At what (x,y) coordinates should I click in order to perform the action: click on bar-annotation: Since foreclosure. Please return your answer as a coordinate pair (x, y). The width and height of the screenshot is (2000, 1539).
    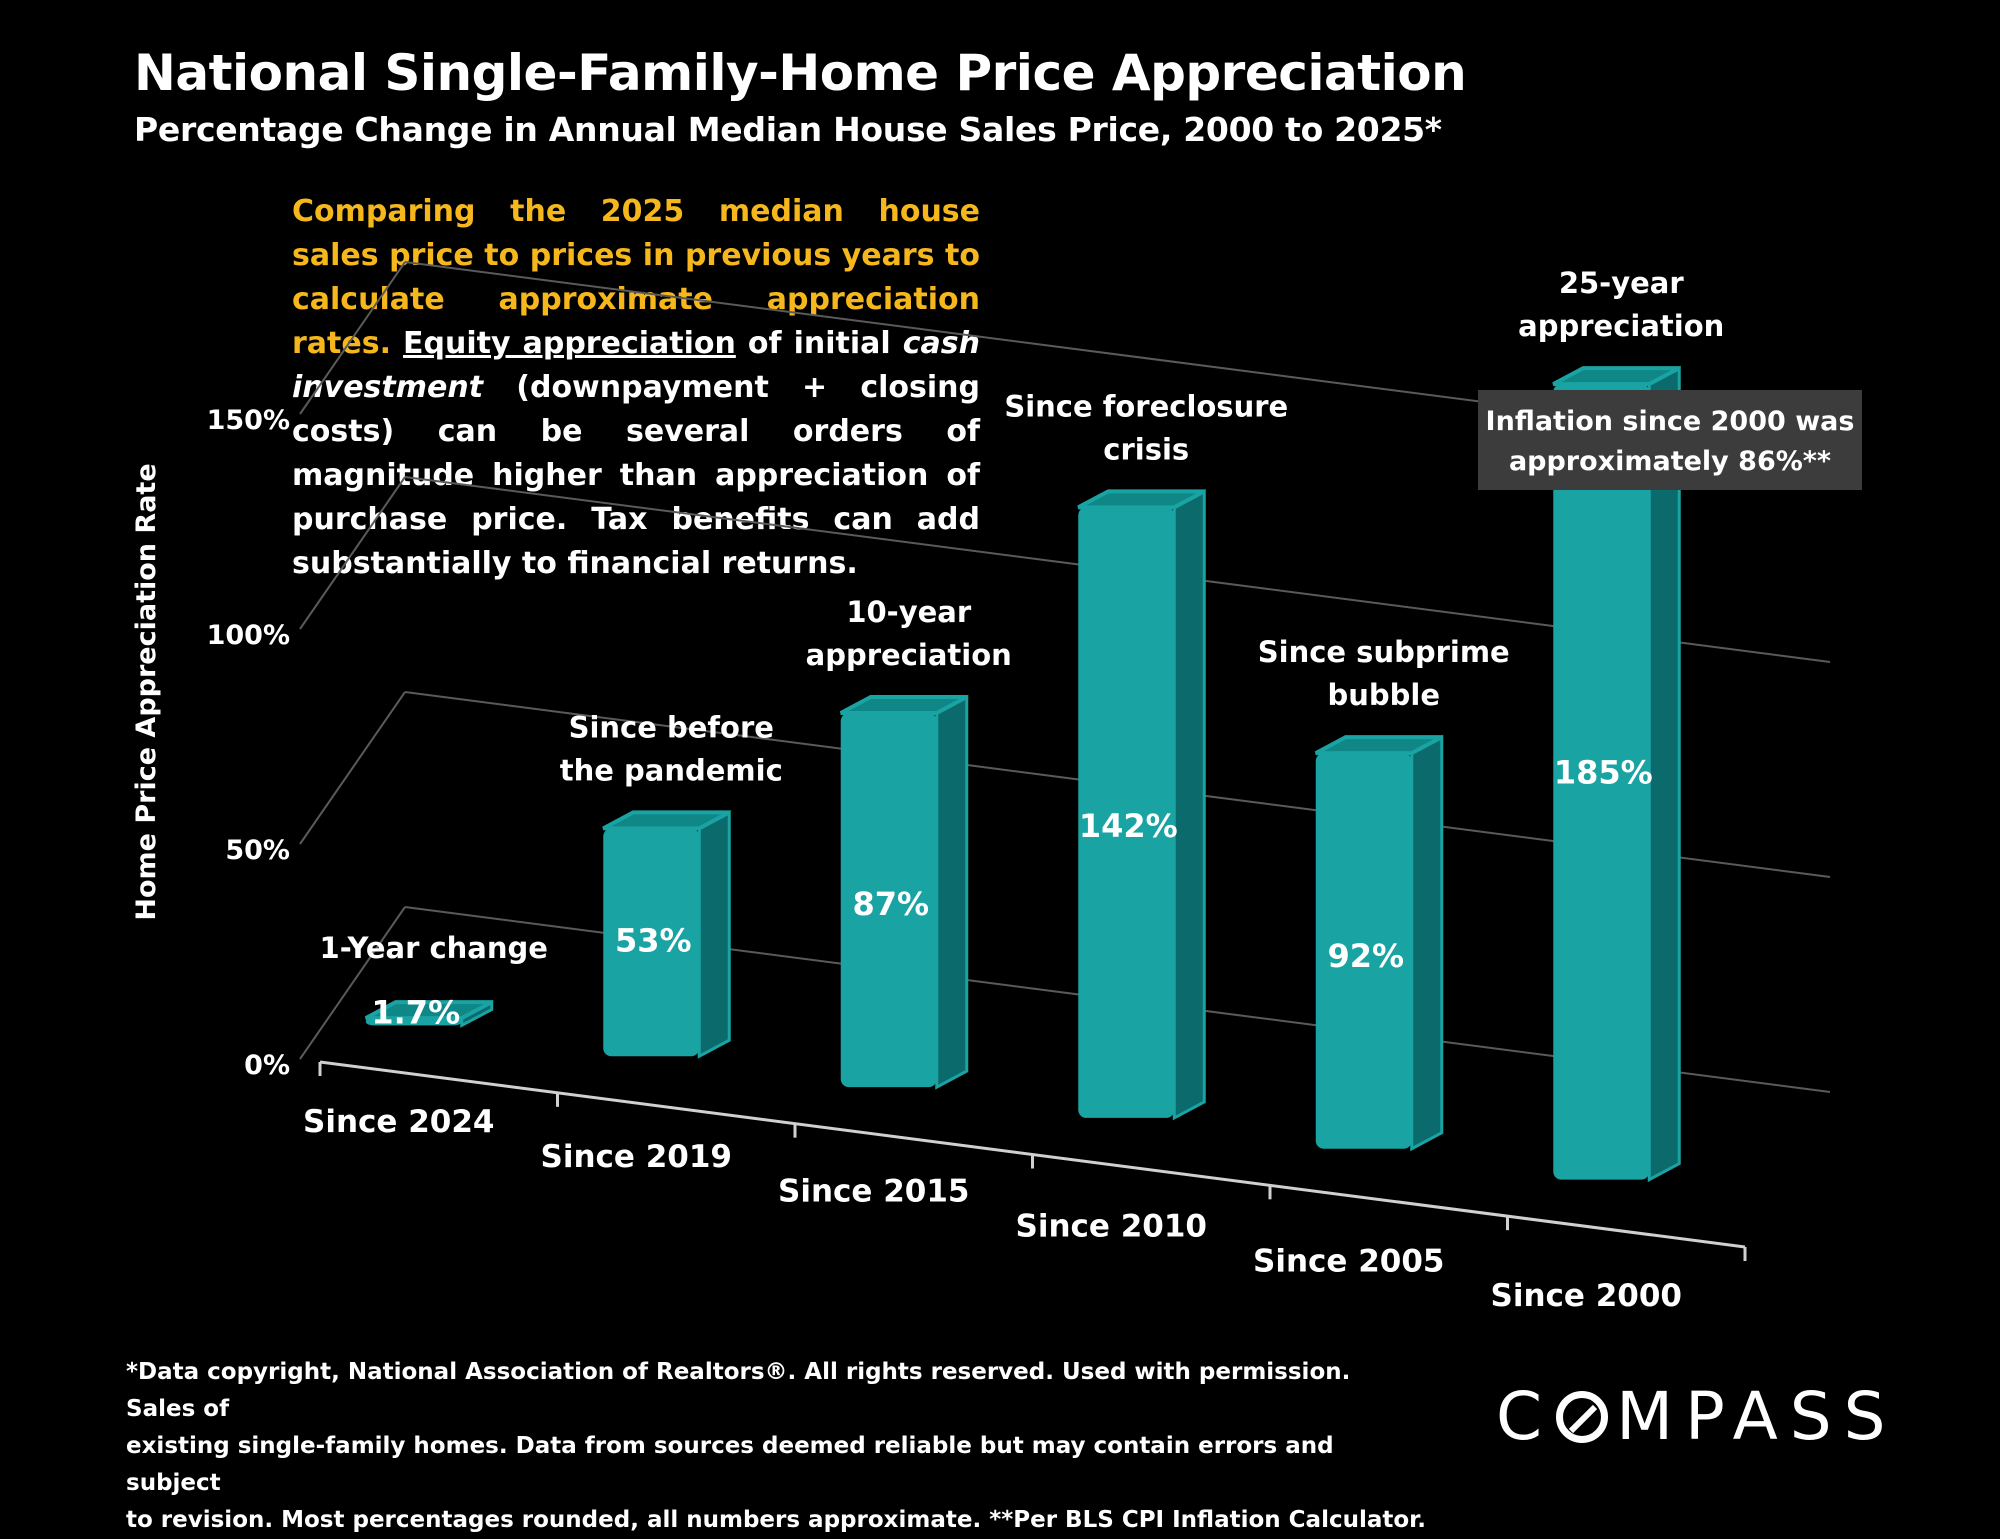
    Looking at the image, I should click on (1146, 406).